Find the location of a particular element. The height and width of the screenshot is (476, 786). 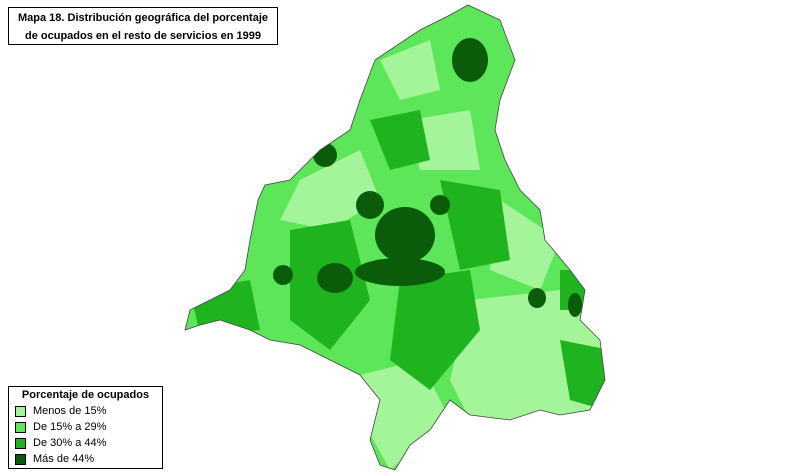

legend-item: De 15% a 29% is located at coordinates (85, 427).